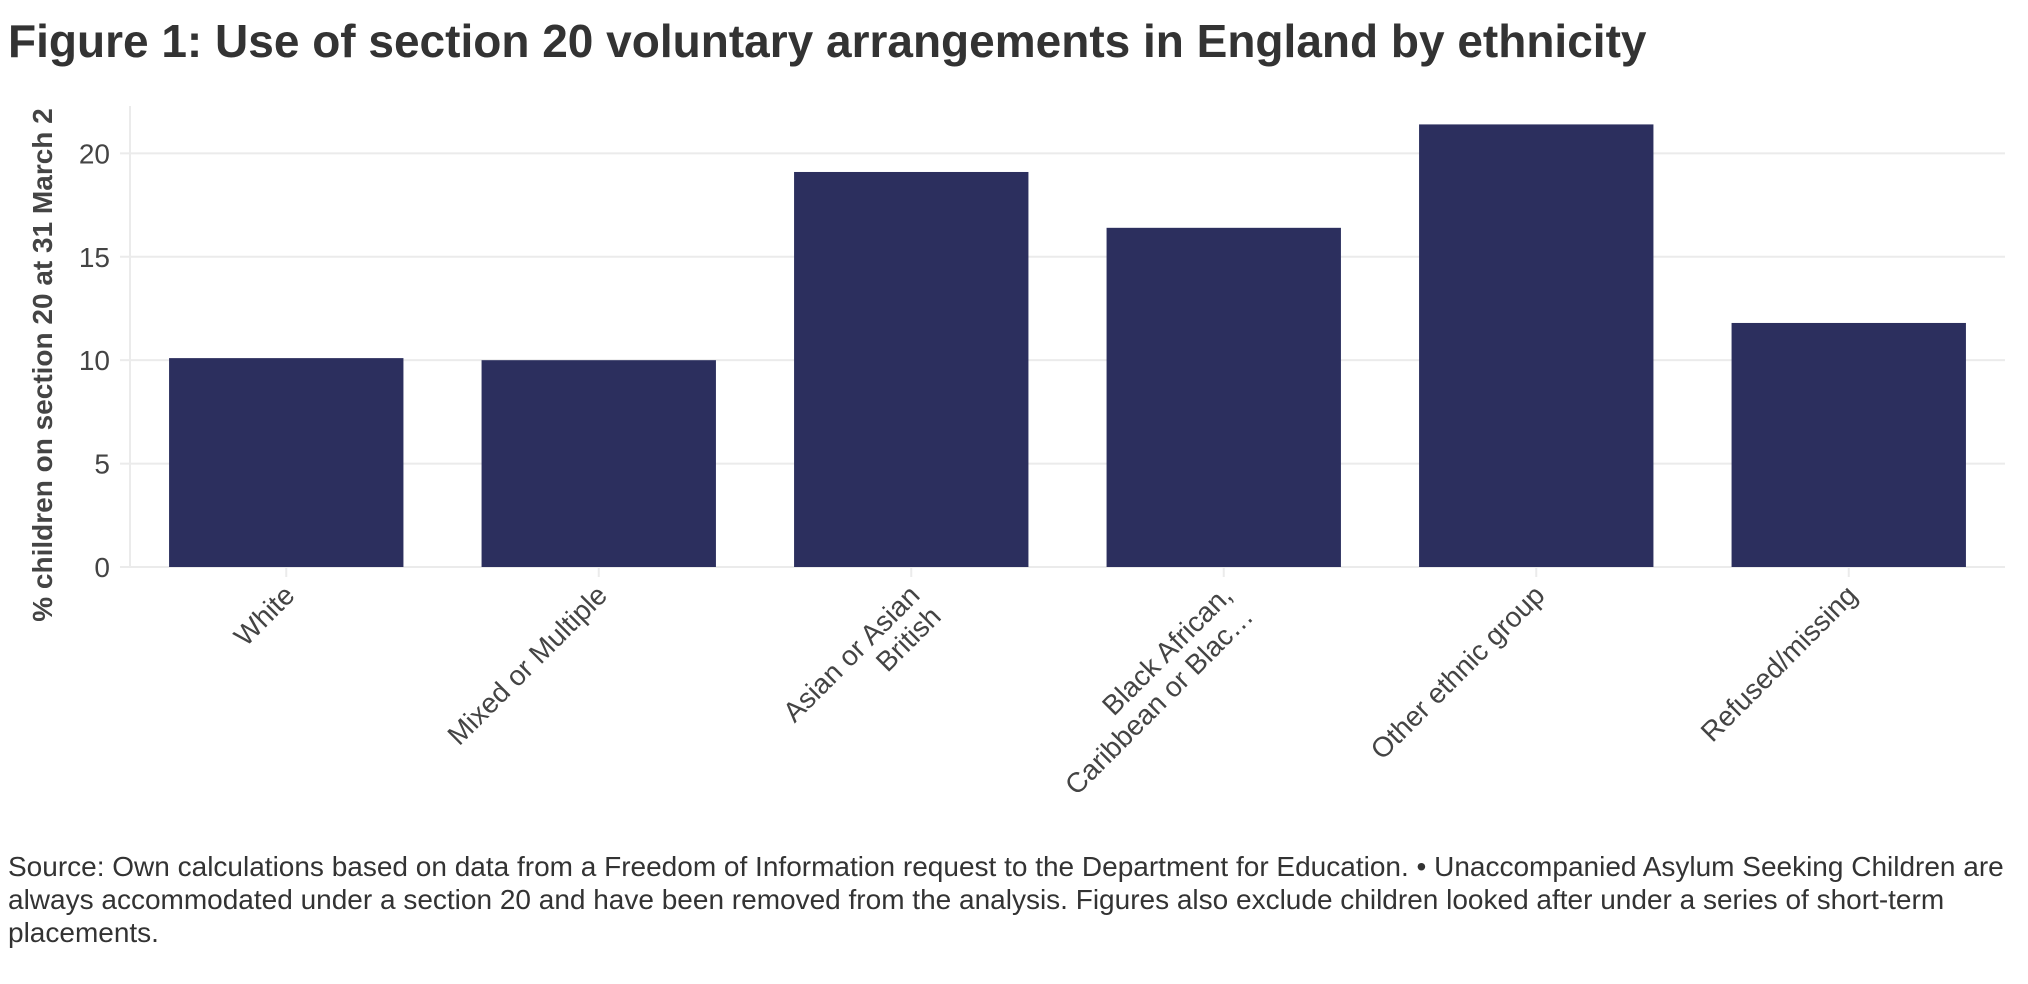 The width and height of the screenshot is (2028, 984). Describe the element at coordinates (102, 567) in the screenshot. I see `y-tick-label: 0` at that location.